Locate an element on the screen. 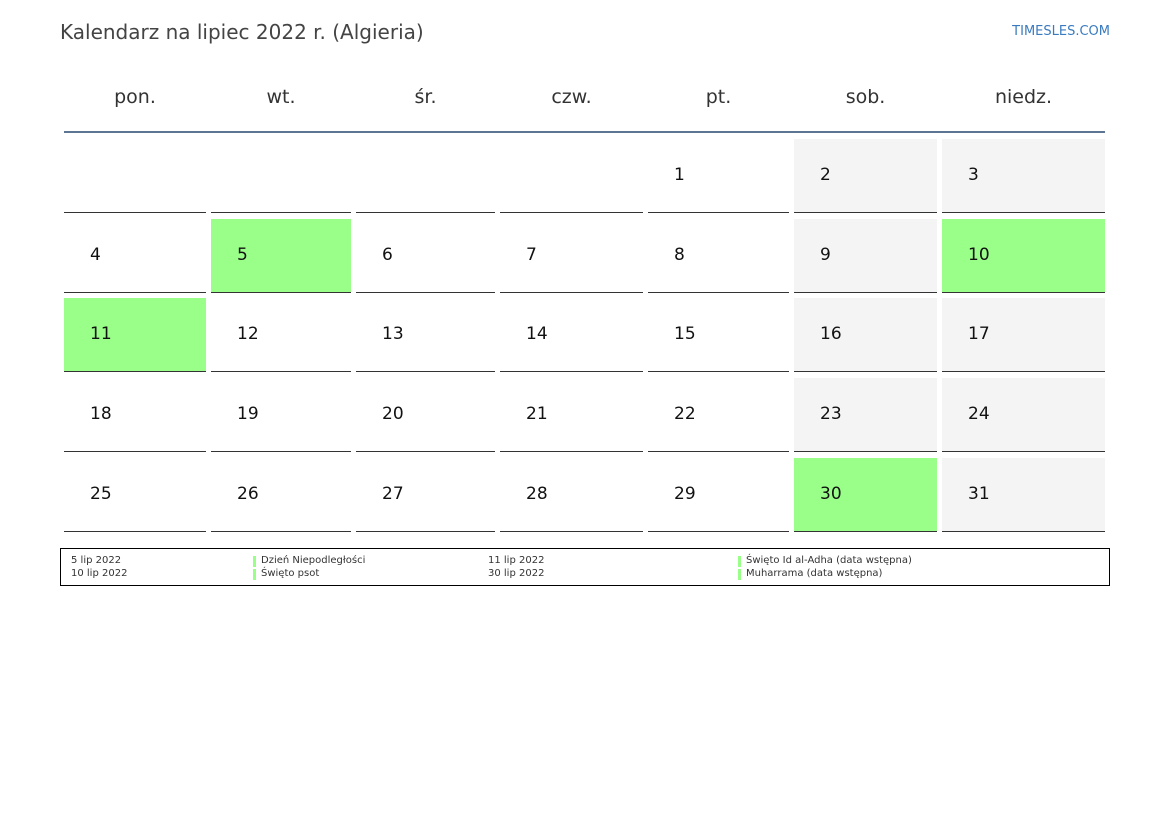 The height and width of the screenshot is (827, 1169). day-number: 29 is located at coordinates (685, 494).